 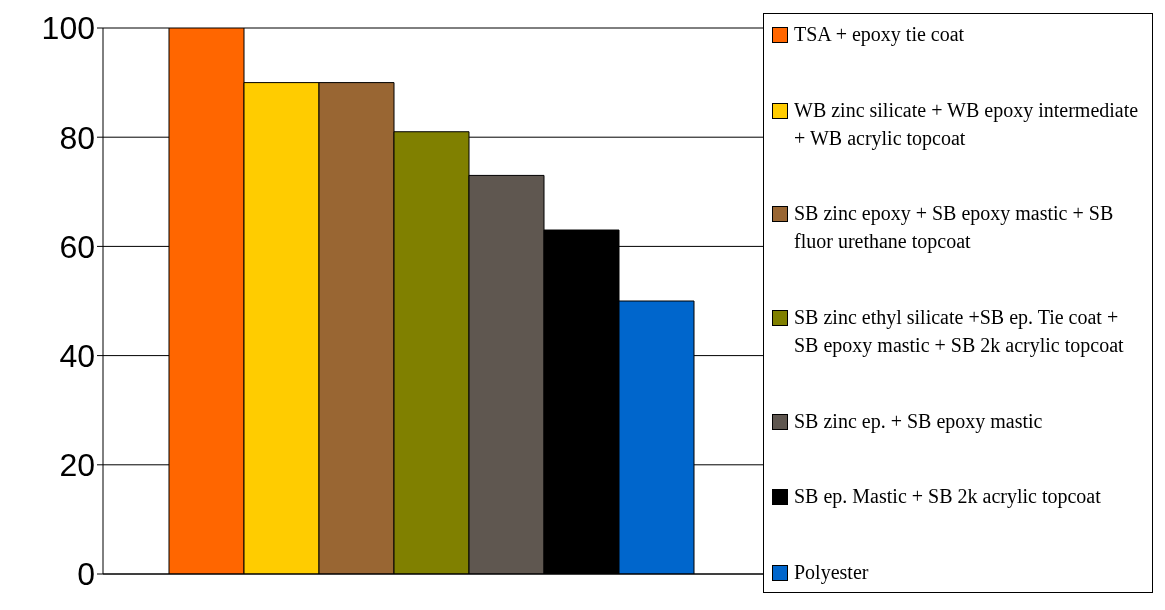 What do you see at coordinates (68, 28) in the screenshot?
I see `y-tick-label: 100` at bounding box center [68, 28].